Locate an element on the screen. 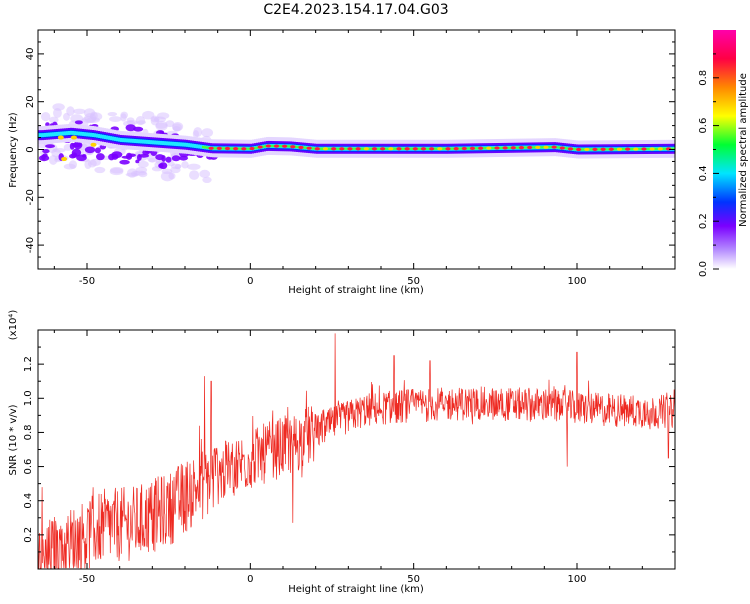  y-tick-label: 0.4 is located at coordinates (28, 501).